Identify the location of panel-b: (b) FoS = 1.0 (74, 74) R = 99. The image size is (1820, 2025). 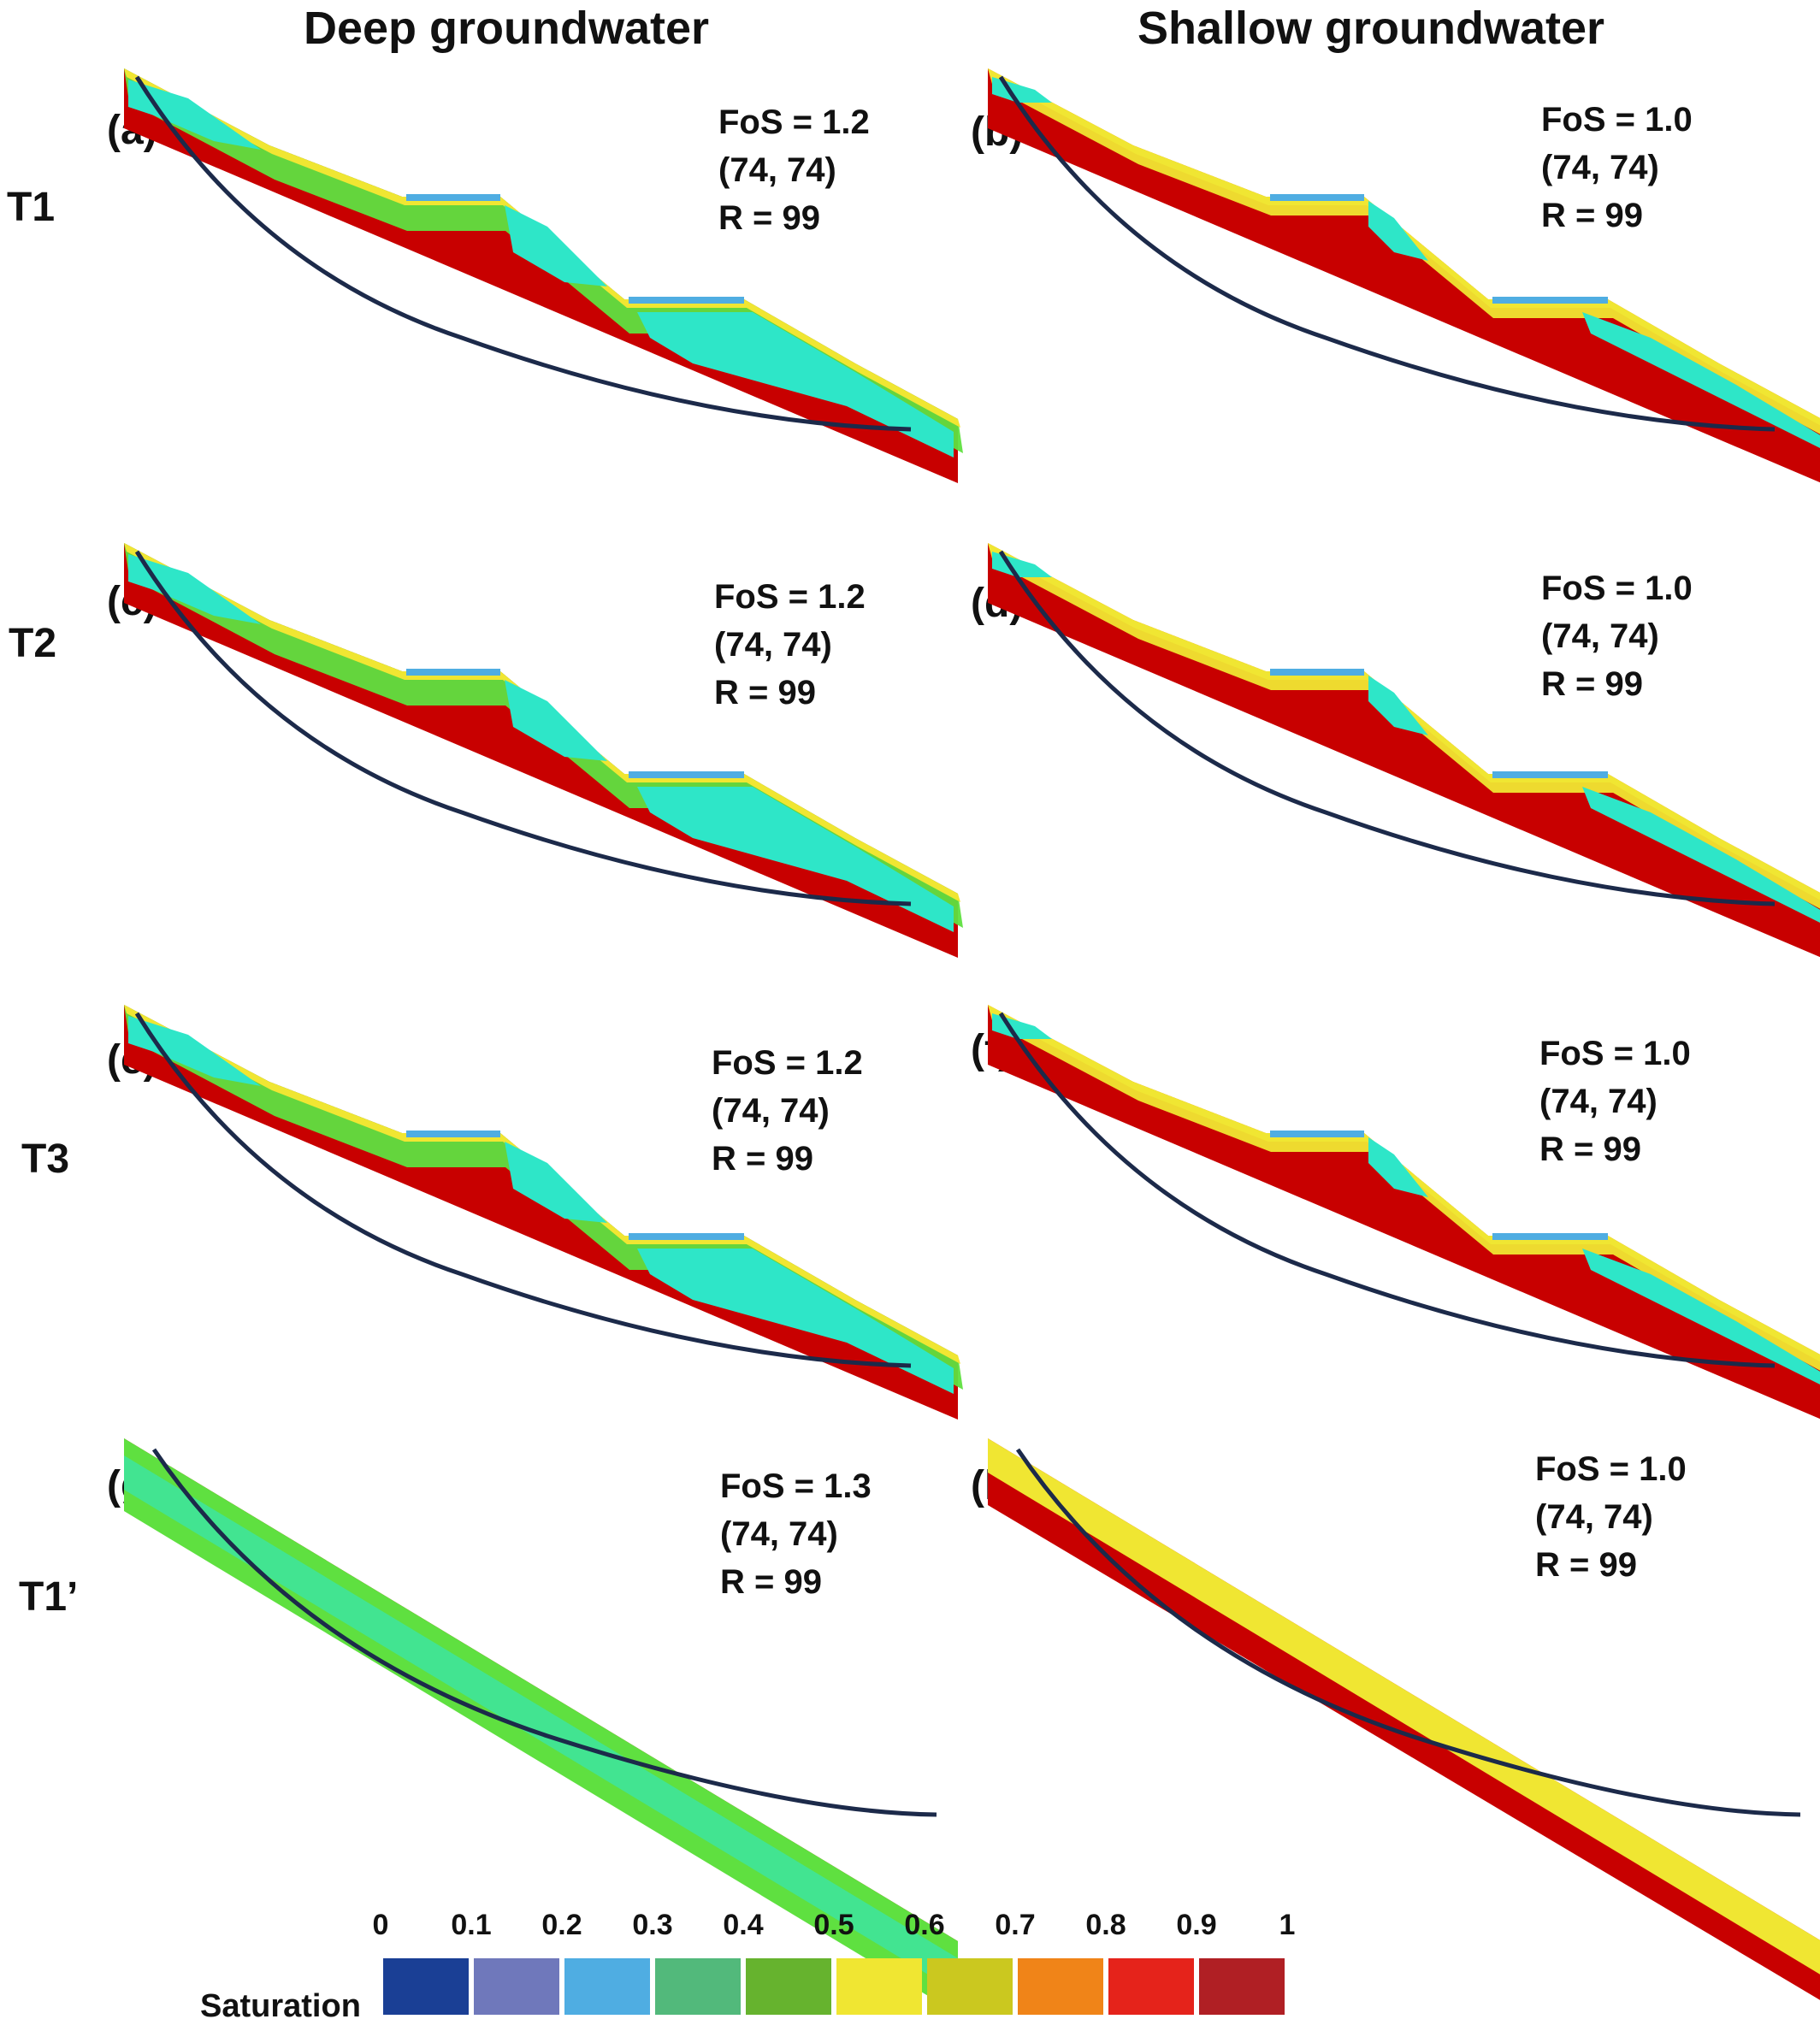
(1393, 314).